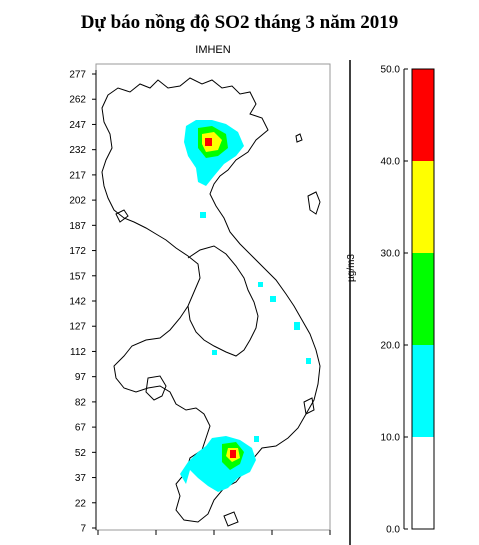  Describe the element at coordinates (203, 215) in the screenshot. I see `so2-patch-north-small` at that location.